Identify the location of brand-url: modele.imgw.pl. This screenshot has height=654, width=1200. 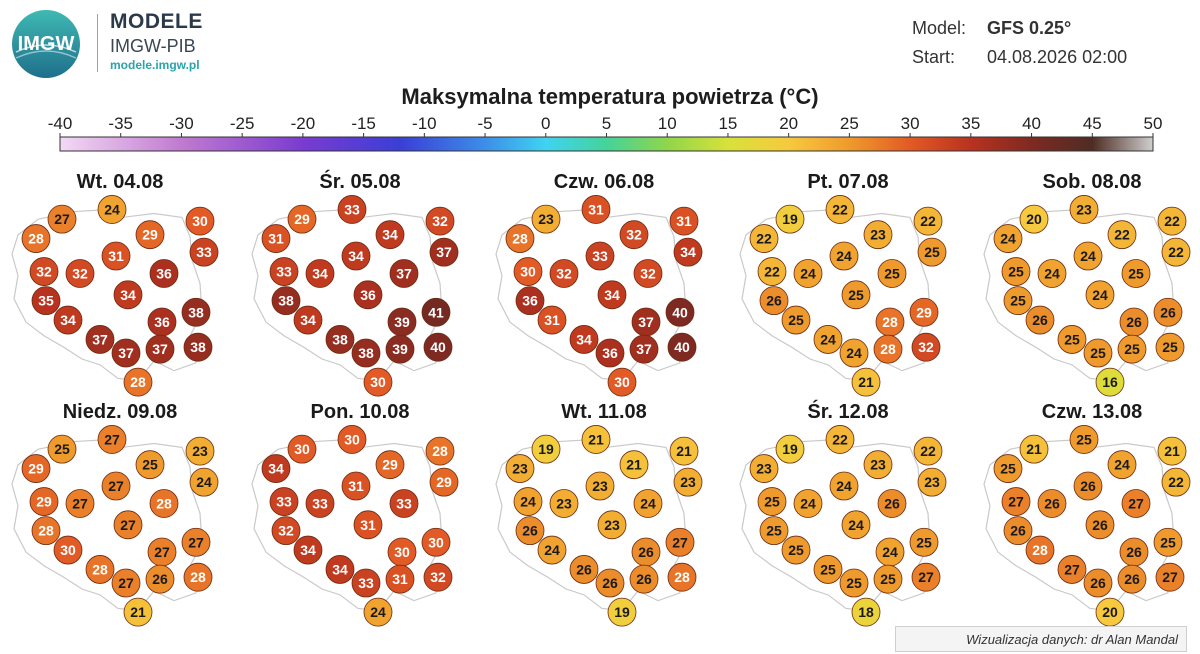
(155, 65).